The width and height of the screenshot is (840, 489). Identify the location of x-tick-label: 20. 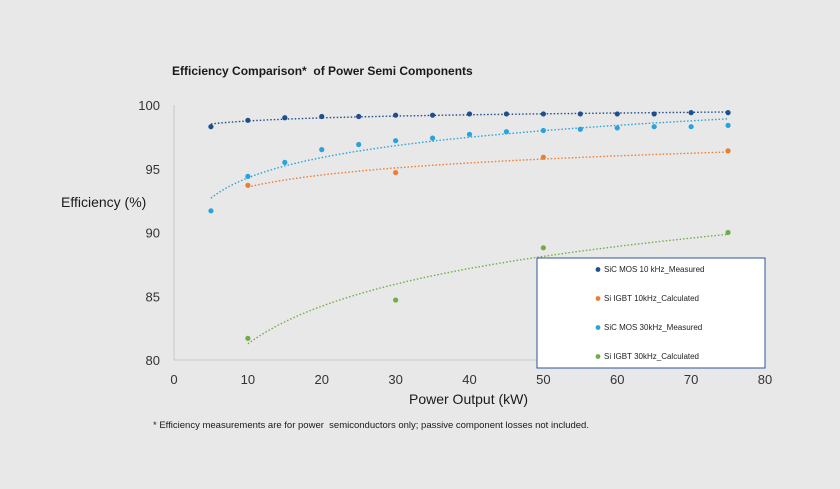
(322, 379).